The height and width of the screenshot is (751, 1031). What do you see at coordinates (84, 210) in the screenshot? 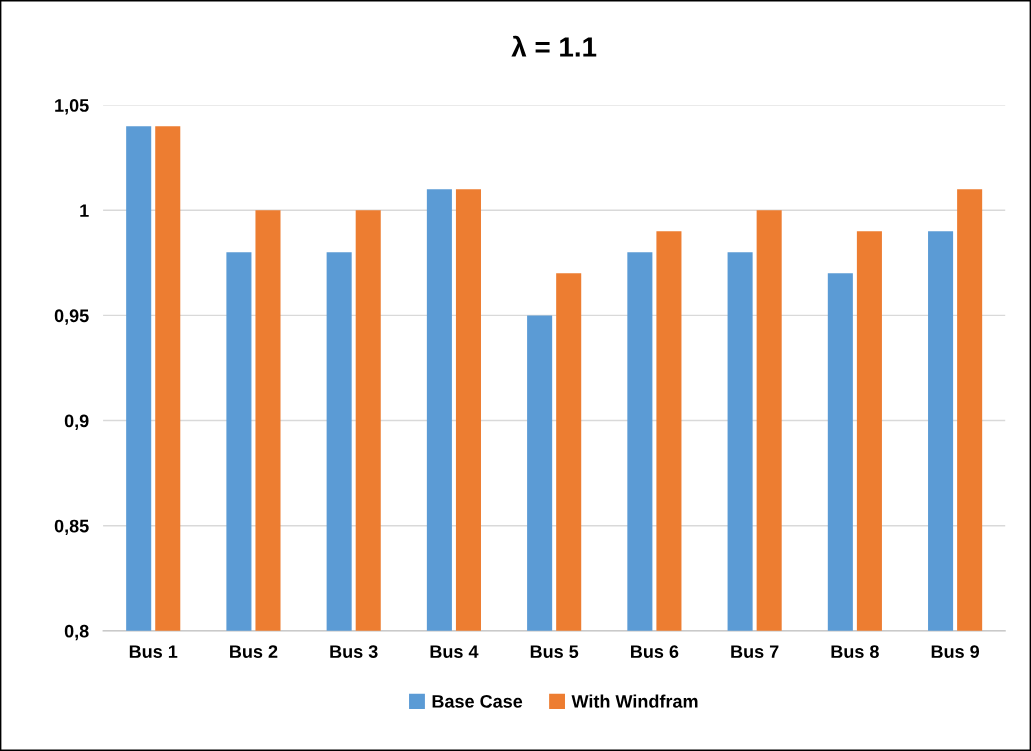
I see `y-tick-label: 1` at bounding box center [84, 210].